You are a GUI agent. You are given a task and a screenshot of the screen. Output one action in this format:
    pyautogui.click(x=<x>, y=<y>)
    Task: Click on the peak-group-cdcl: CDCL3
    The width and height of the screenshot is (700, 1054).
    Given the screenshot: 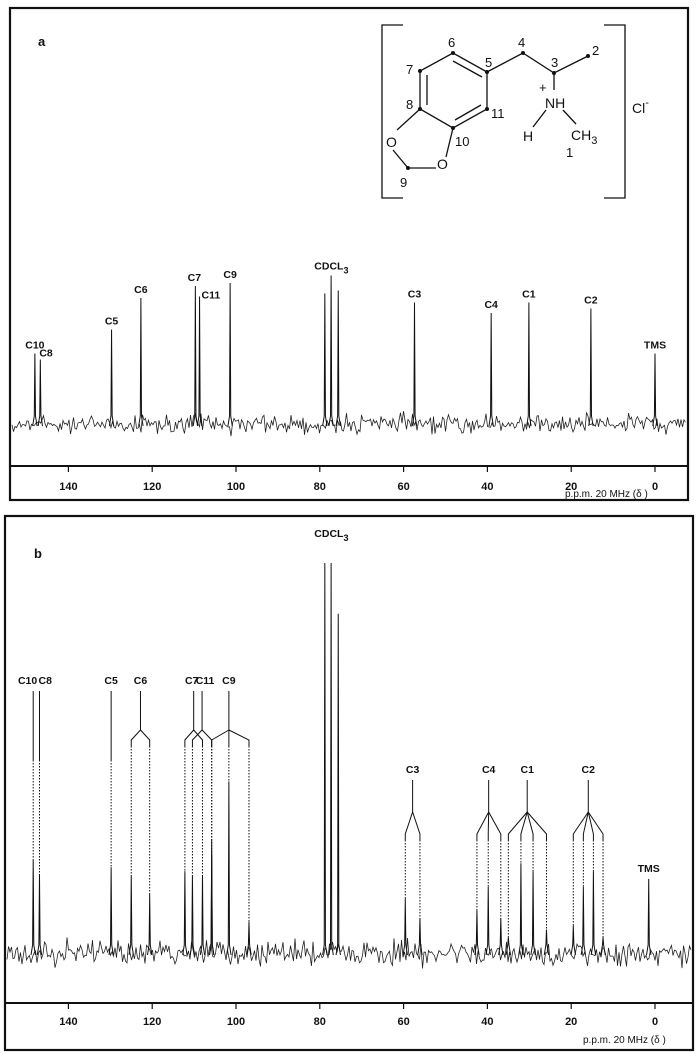 What is the action you would take?
    pyautogui.click(x=331, y=344)
    